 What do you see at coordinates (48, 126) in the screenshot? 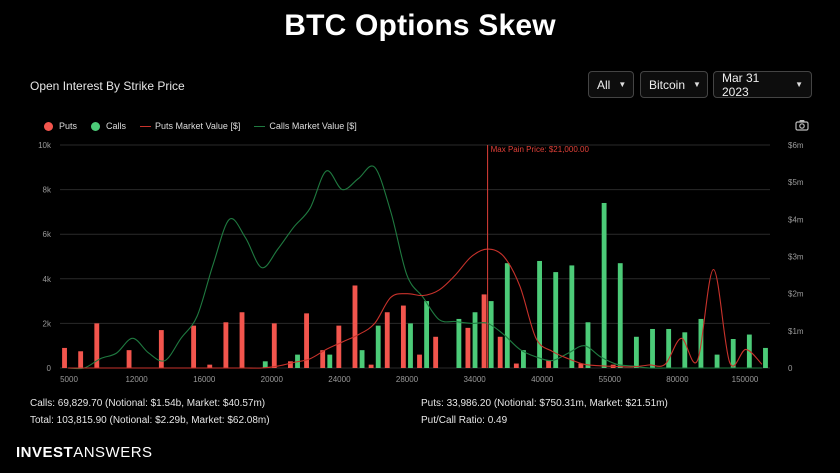
I see `legend-dot-puts` at bounding box center [48, 126].